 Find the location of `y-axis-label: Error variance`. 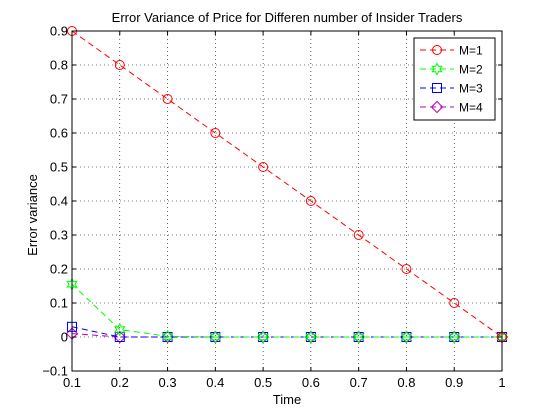

y-axis-label: Error variance is located at coordinates (32, 215).